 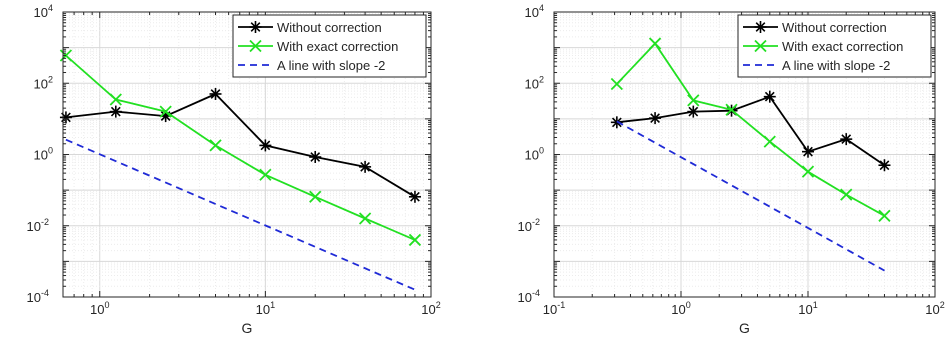 I want to click on x-tick-label: 10⁻¹, so click(x=554, y=308).